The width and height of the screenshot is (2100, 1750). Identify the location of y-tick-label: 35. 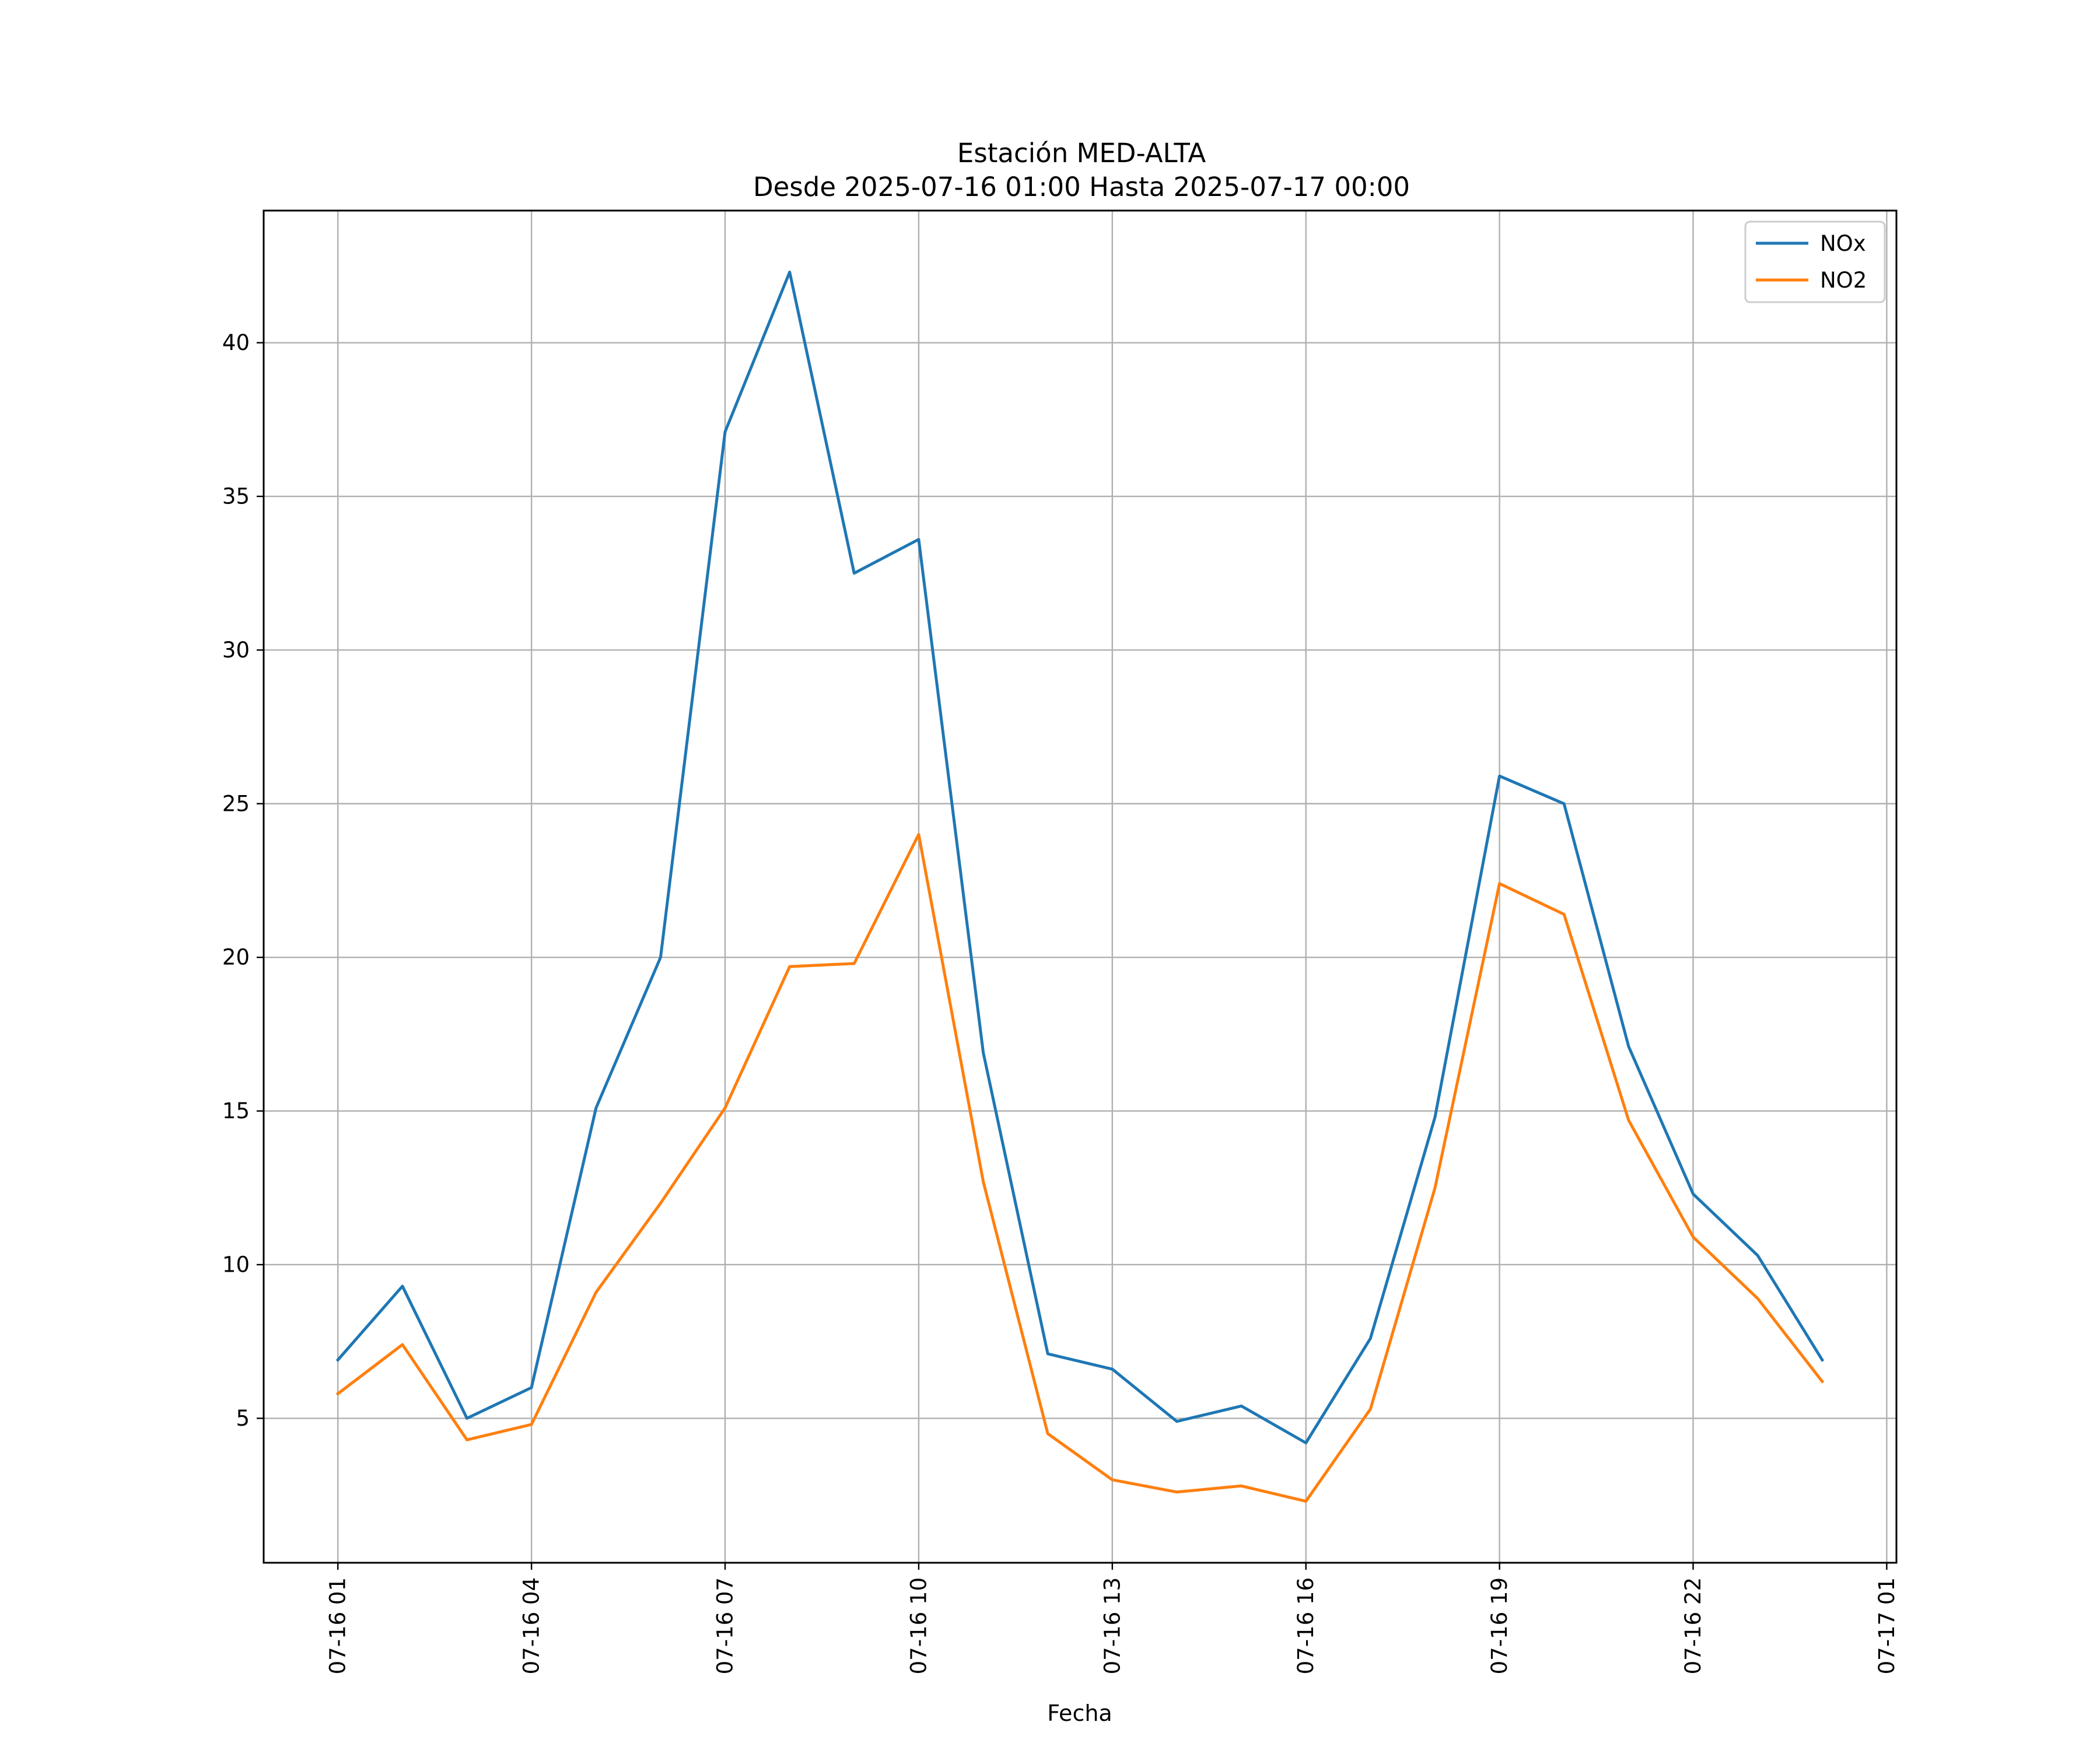
(236, 496).